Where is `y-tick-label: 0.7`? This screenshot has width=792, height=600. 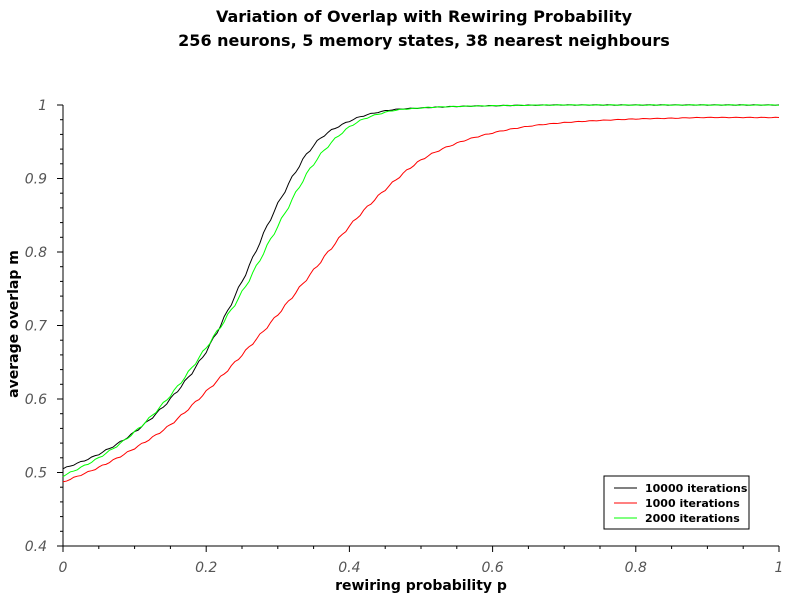
y-tick-label: 0.7 is located at coordinates (36, 327).